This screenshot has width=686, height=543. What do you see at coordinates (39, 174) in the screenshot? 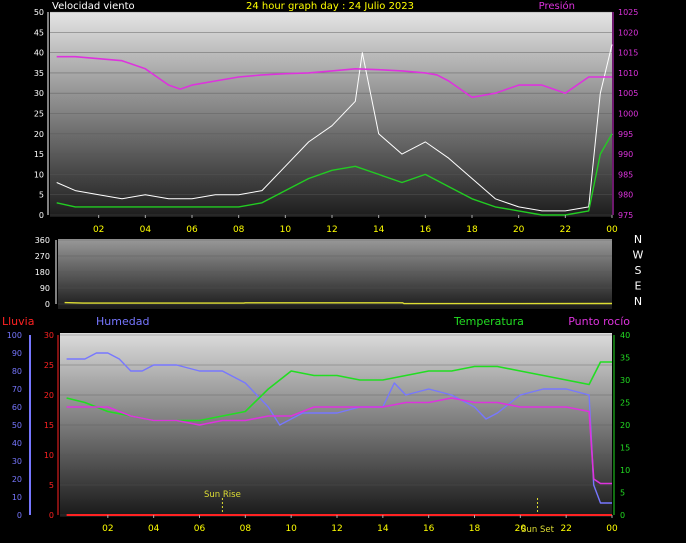
I see `wind-y-tick-label: 10` at bounding box center [39, 174].